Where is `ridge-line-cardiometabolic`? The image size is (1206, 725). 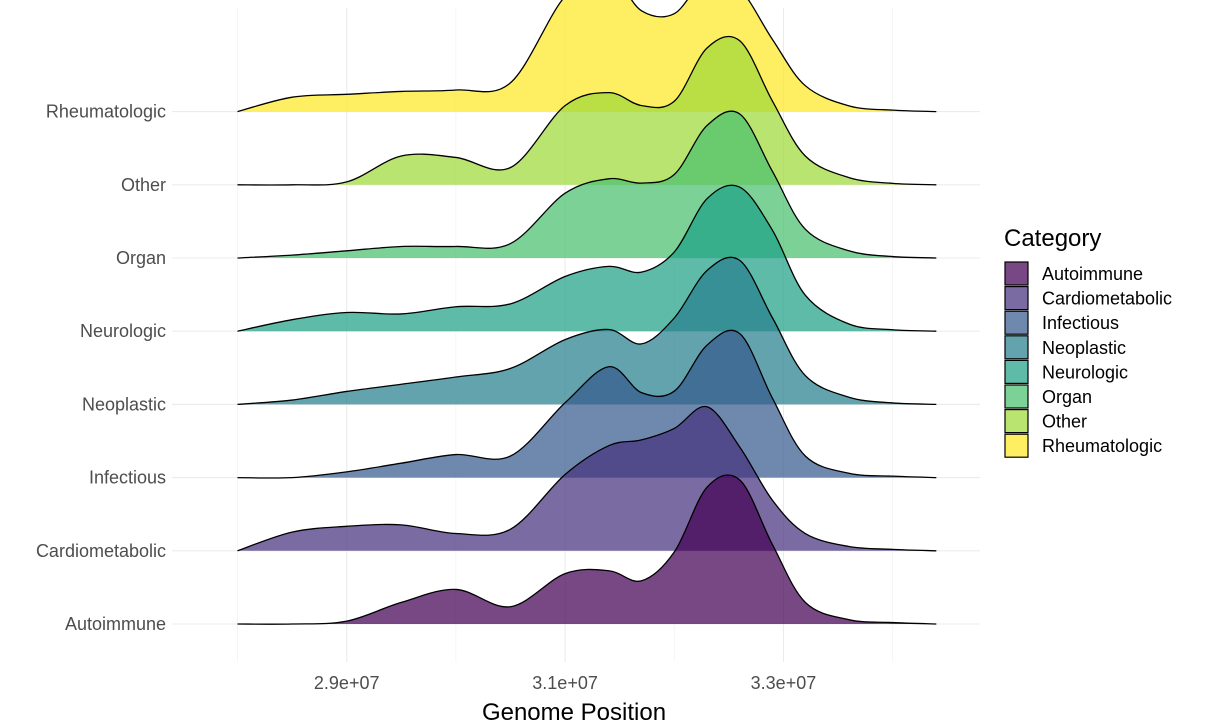 ridge-line-cardiometabolic is located at coordinates (587, 478).